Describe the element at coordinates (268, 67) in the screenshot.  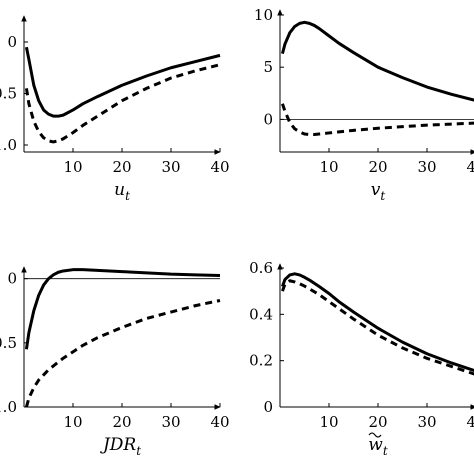
I see `y-tick-label: 5` at that location.